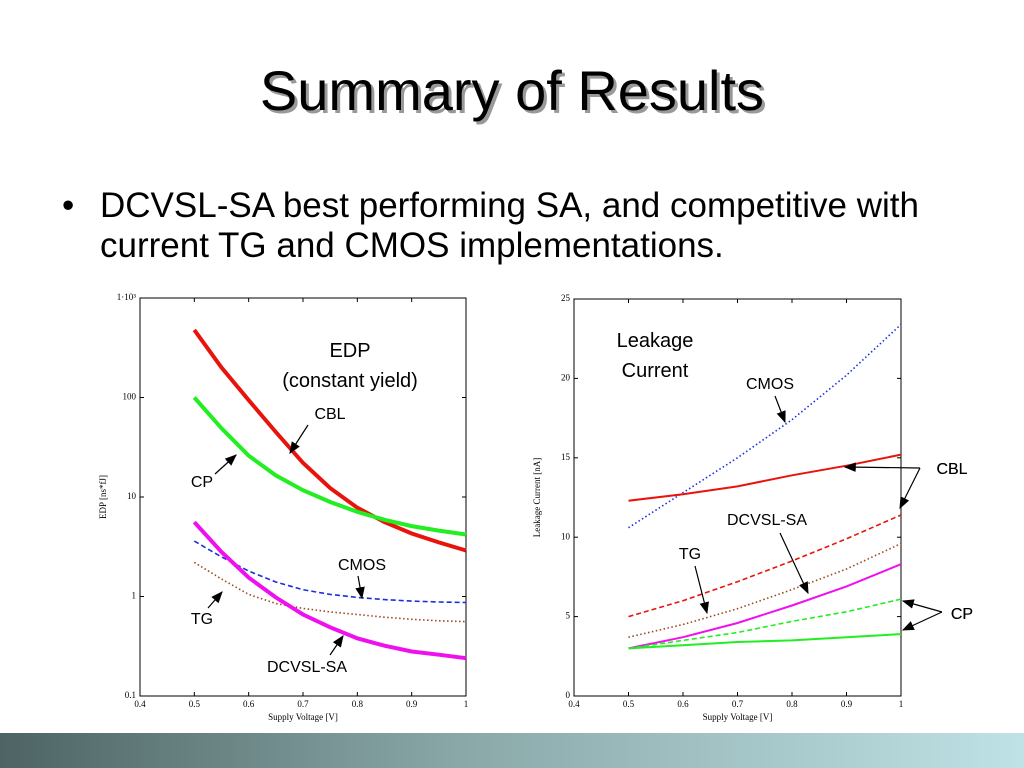 This screenshot has height=768, width=1024. I want to click on footer-bar, so click(512, 750).